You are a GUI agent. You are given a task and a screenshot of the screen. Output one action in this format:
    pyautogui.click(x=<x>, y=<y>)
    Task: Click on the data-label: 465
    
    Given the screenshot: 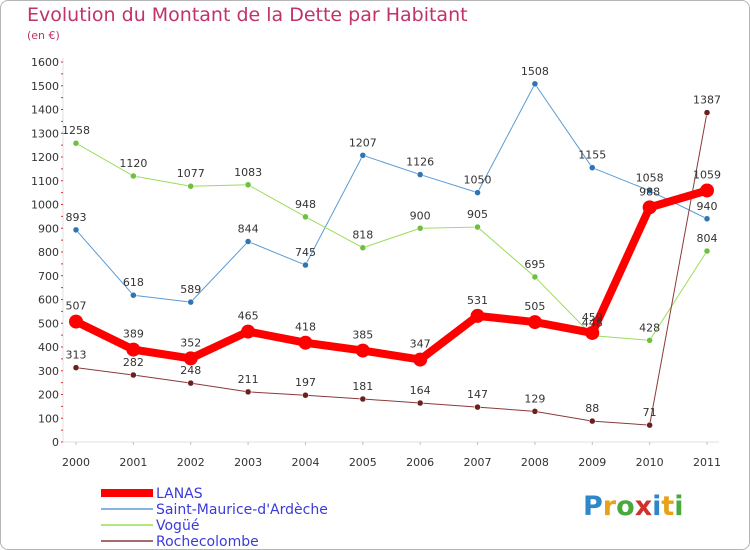 What is the action you would take?
    pyautogui.click(x=248, y=316)
    